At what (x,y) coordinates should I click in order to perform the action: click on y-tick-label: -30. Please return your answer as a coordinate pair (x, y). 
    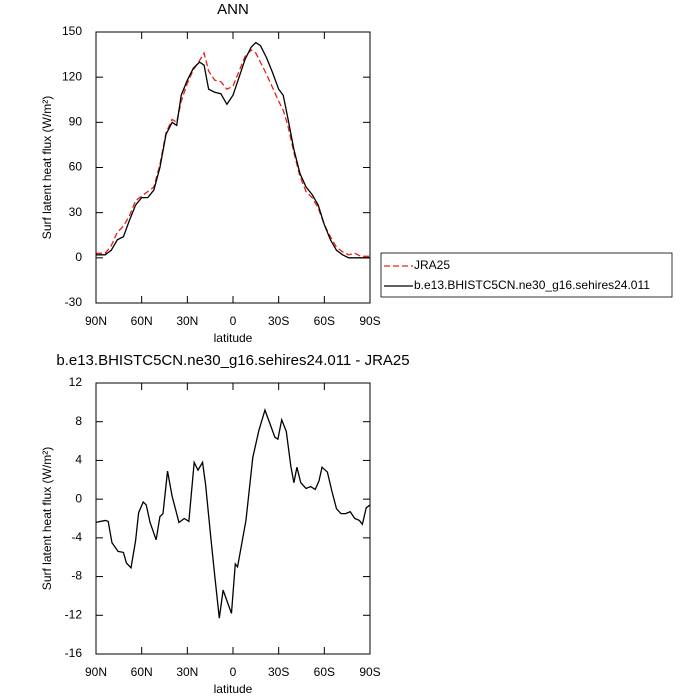
    Looking at the image, I should click on (74, 302).